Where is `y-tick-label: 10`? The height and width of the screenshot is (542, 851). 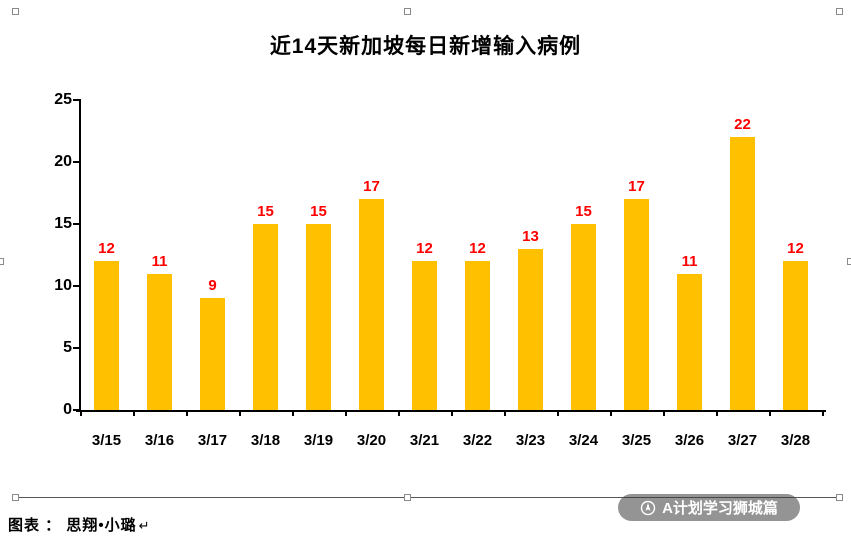
y-tick-label: 10 is located at coordinates (63, 285).